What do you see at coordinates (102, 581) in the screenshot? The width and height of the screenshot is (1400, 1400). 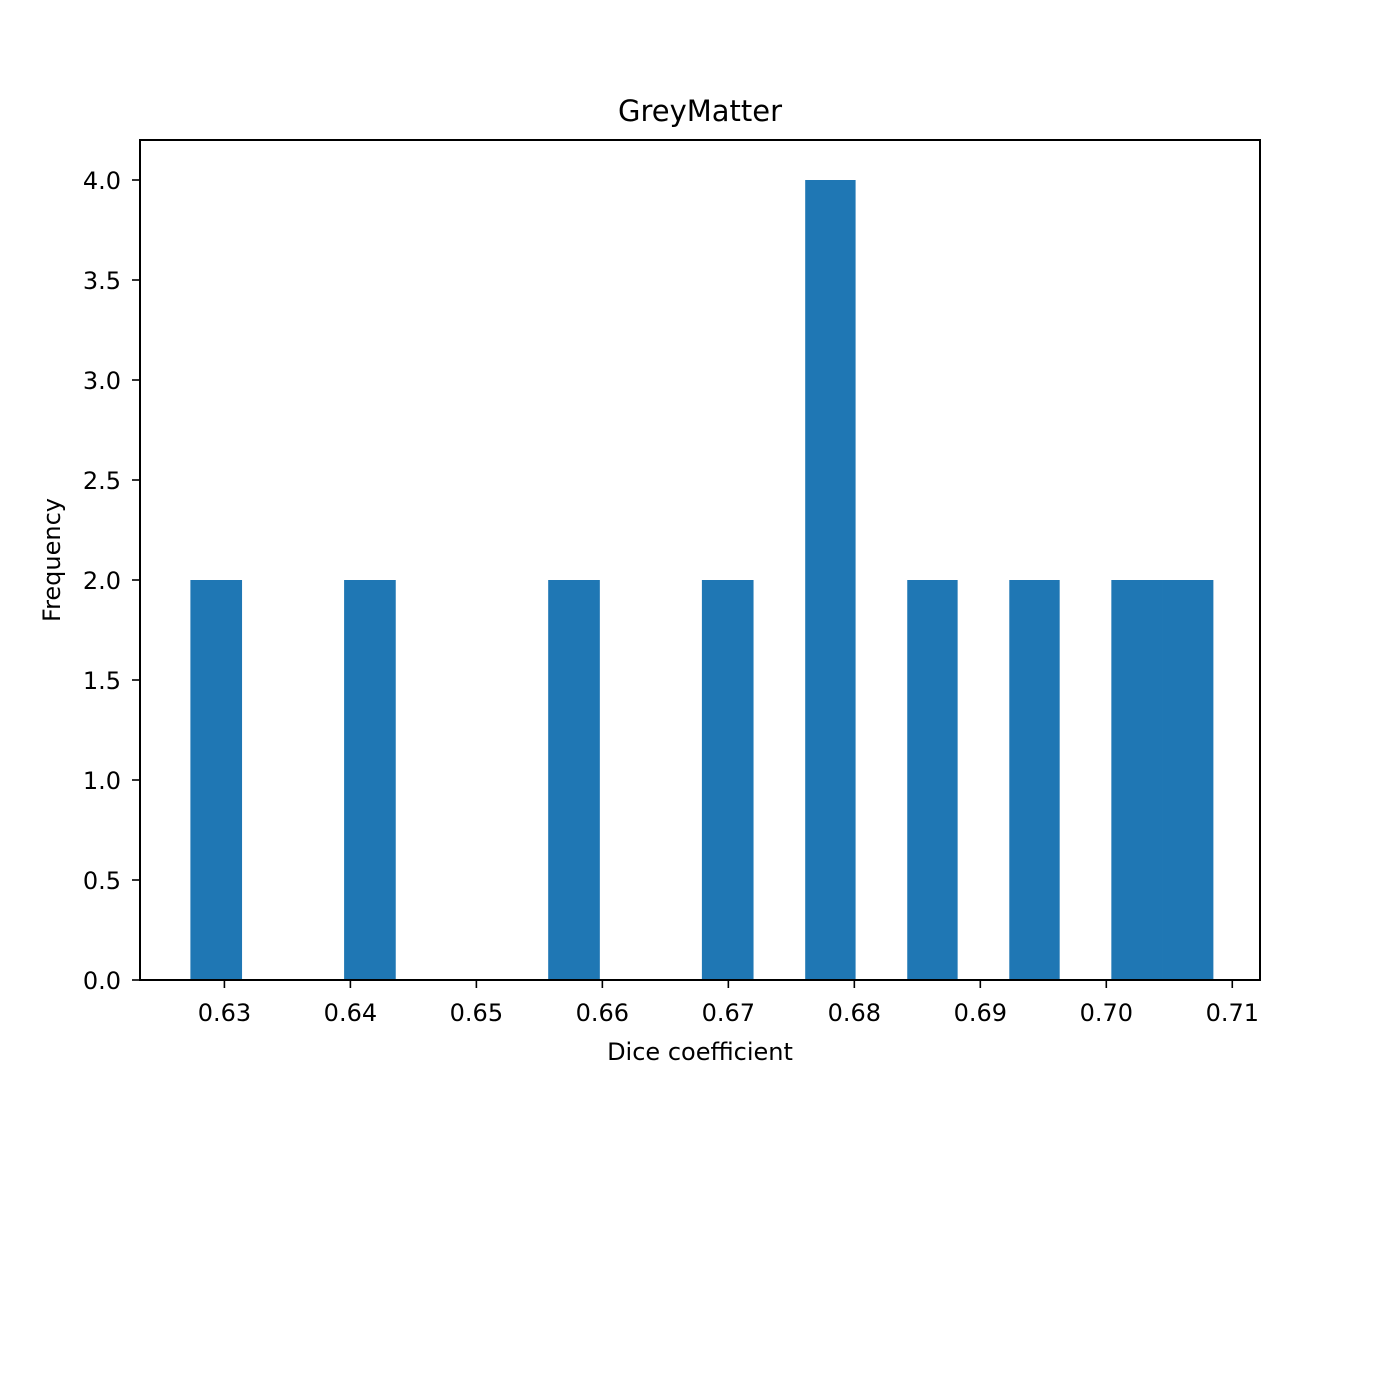 I see `y-tick-label-5: 2.0` at bounding box center [102, 581].